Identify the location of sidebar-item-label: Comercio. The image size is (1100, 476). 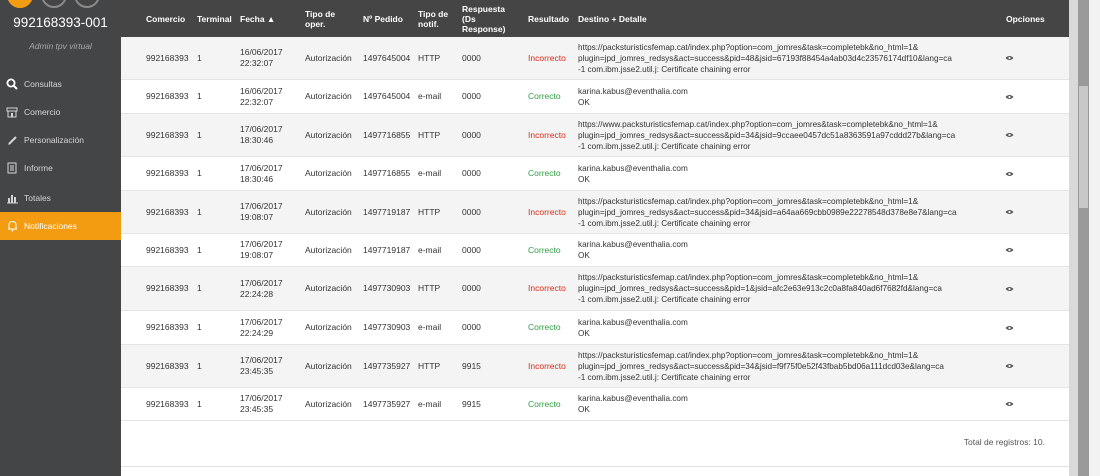
(42, 112).